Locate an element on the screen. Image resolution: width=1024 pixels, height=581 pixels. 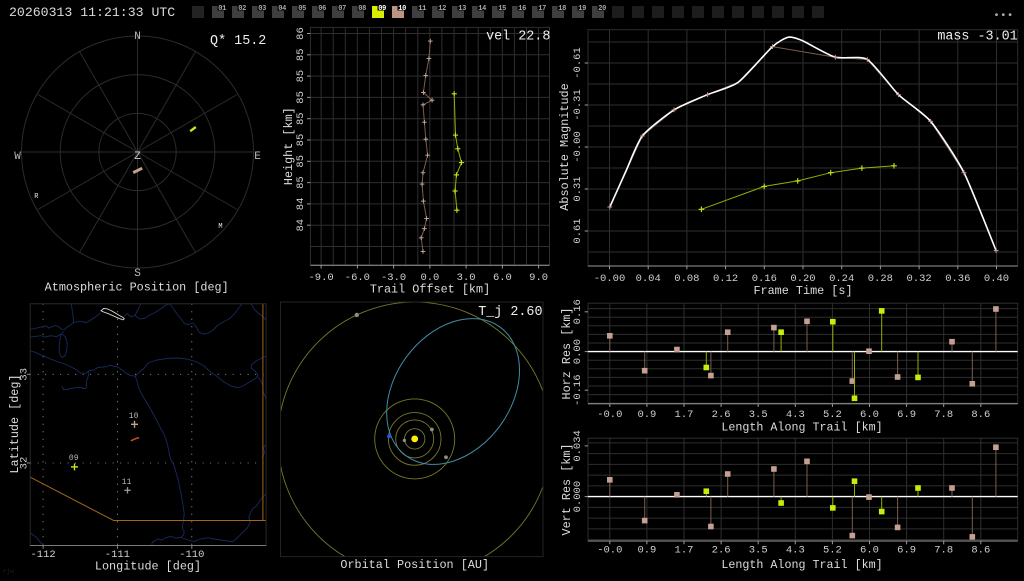
svg-text: 0.00 is located at coordinates (578, 351).